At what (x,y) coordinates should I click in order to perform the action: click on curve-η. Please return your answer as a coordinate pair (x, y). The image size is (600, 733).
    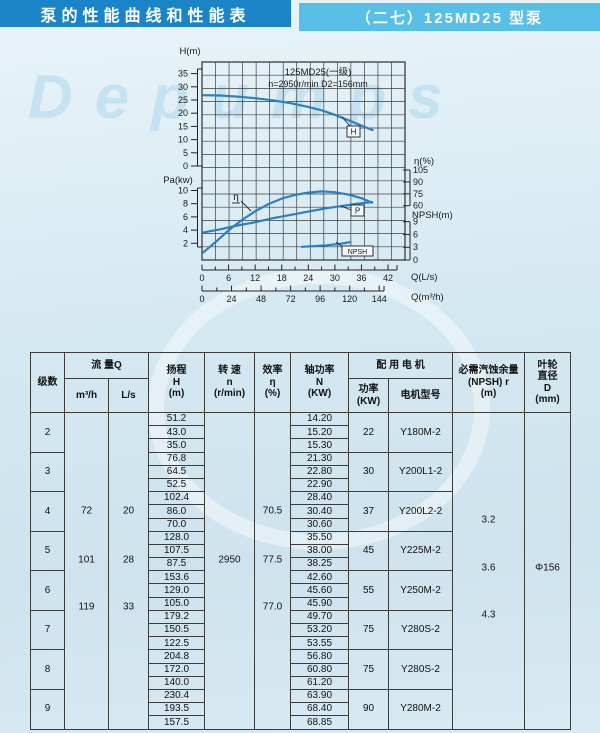
    Looking at the image, I should click on (287, 222).